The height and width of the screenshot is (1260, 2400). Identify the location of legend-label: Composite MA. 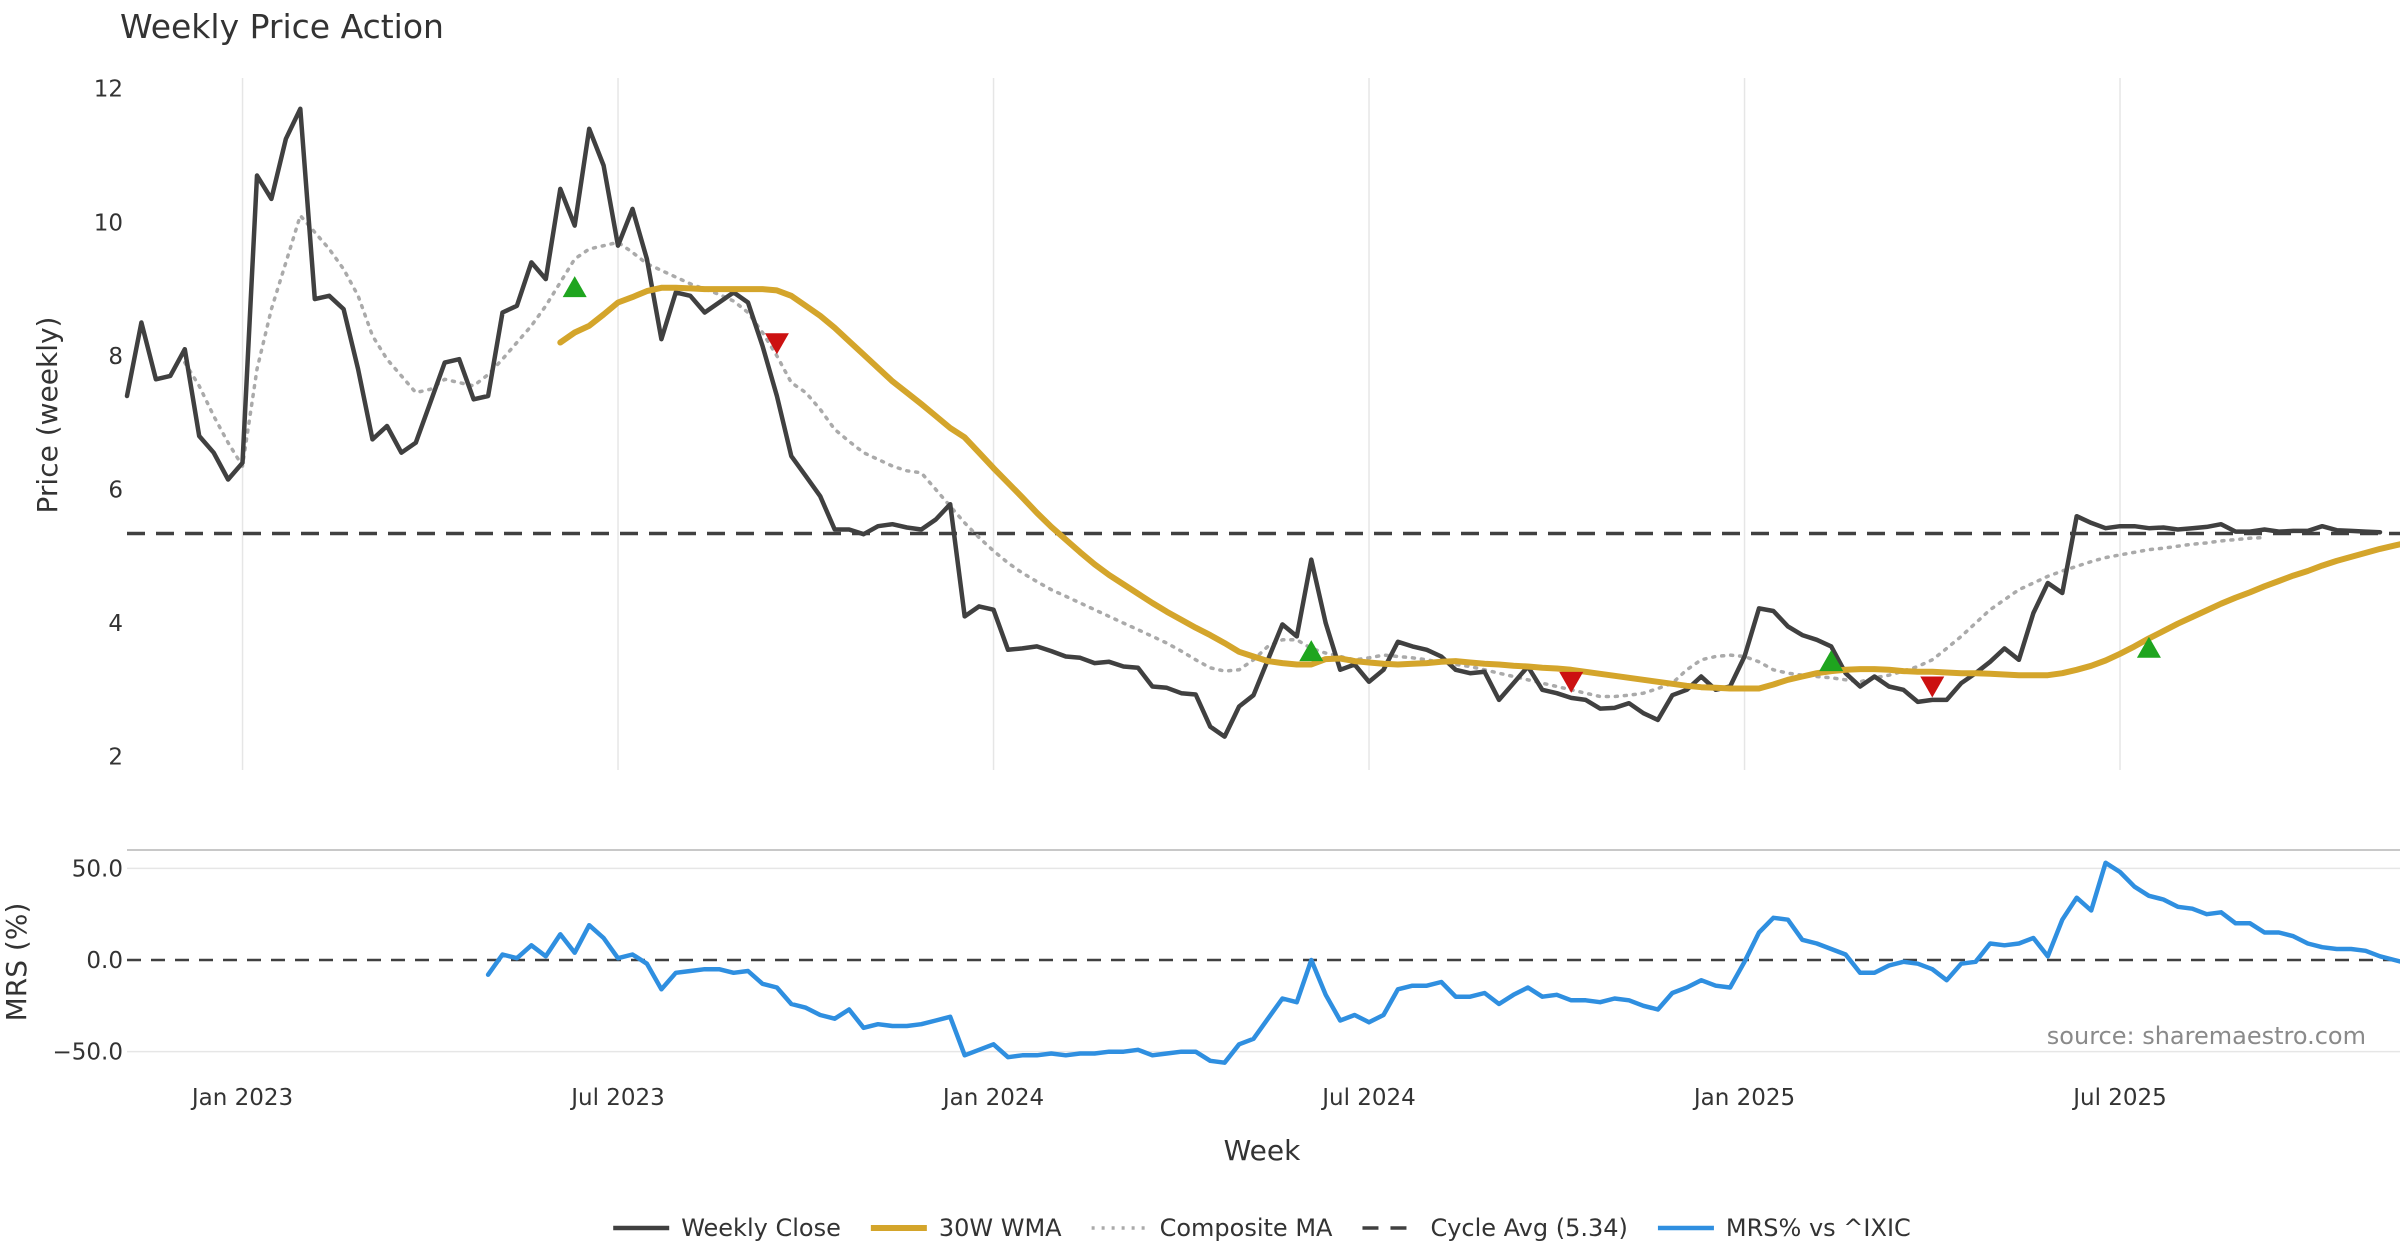
(1246, 1228).